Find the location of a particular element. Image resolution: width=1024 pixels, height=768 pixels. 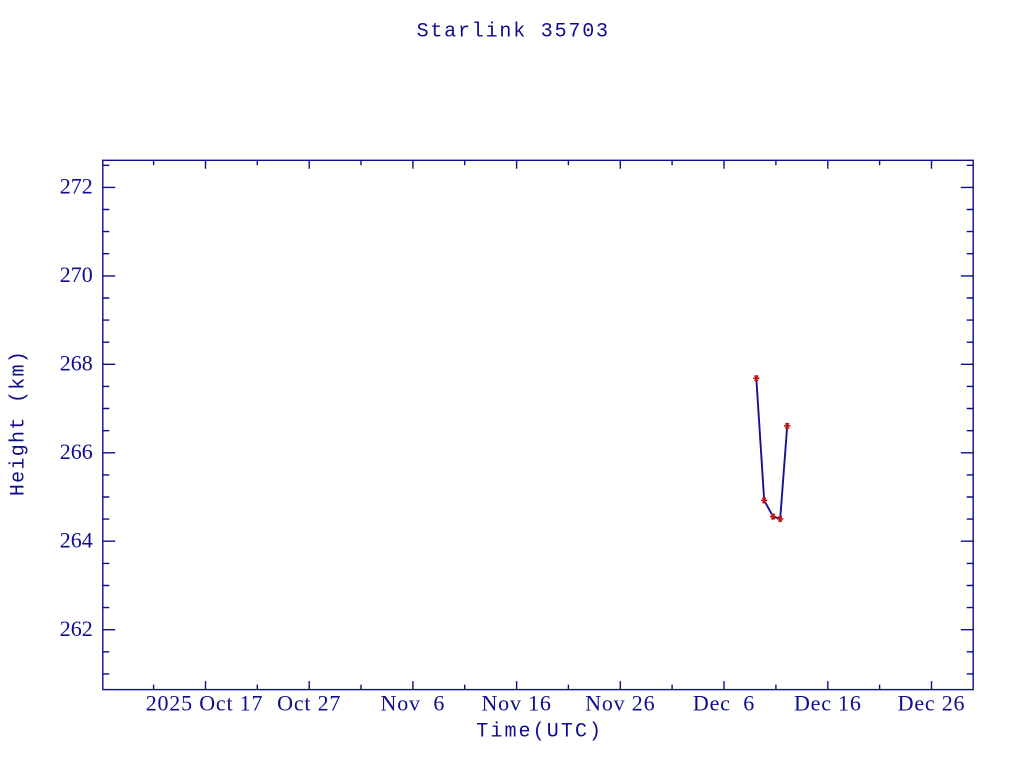

svg-text: 2025 Oct 17 is located at coordinates (205, 703).